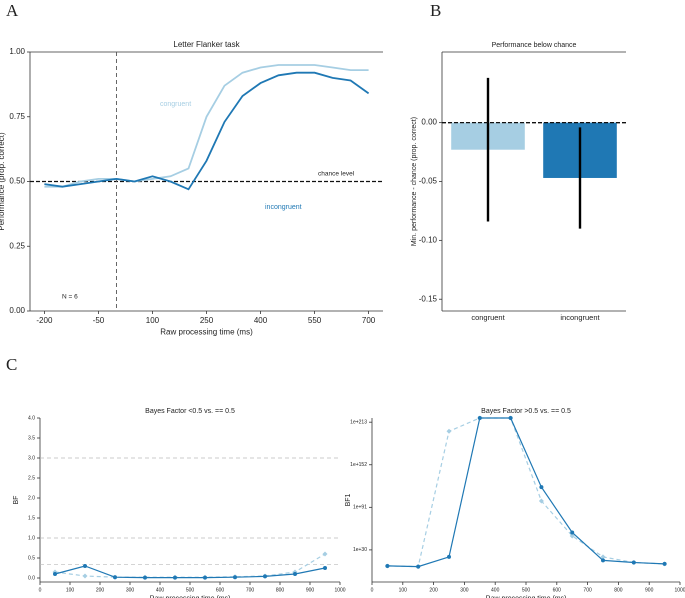  What do you see at coordinates (31, 478) in the screenshot?
I see `y-tick-label: 2.5` at bounding box center [31, 478].